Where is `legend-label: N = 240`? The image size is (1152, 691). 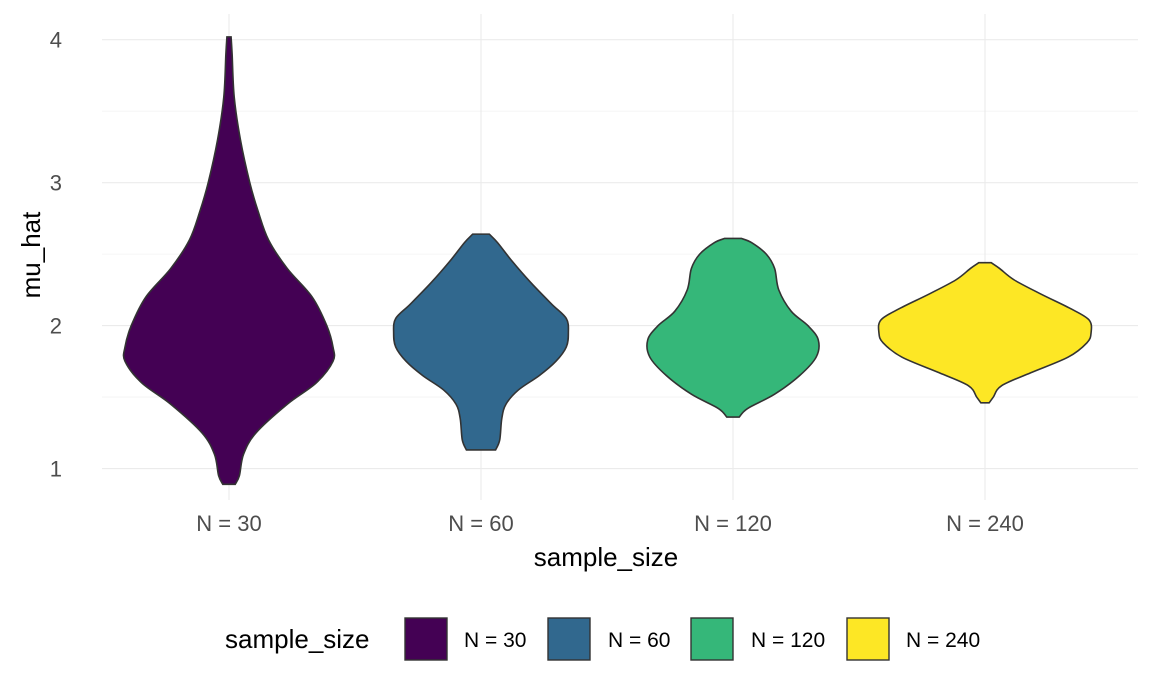
legend-label: N = 240 is located at coordinates (943, 640).